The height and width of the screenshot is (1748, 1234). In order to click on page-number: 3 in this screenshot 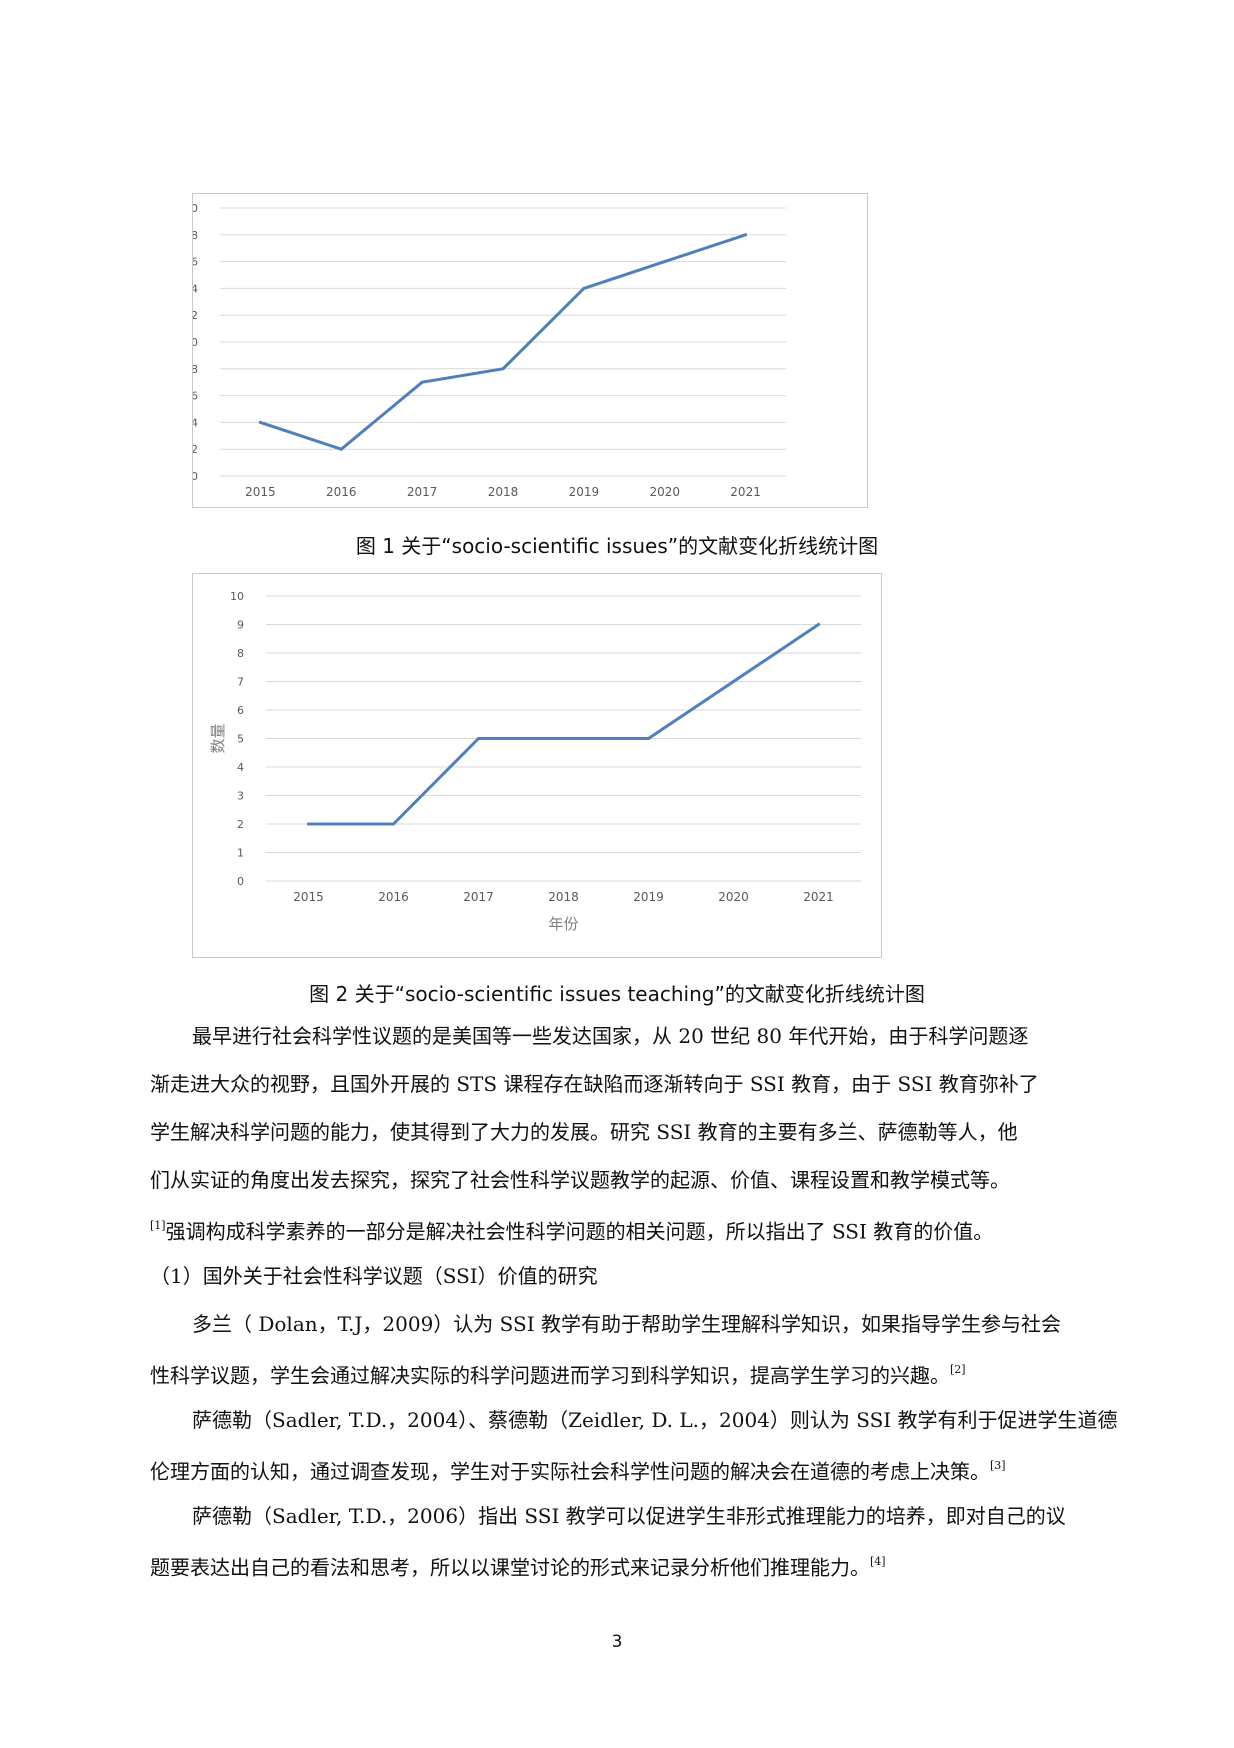, I will do `click(617, 1642)`.